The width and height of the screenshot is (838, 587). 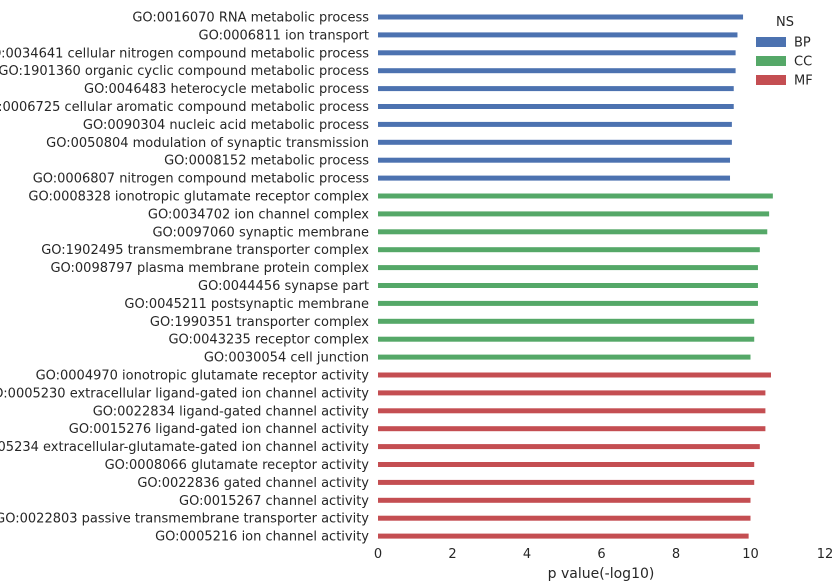 What do you see at coordinates (802, 43) in the screenshot?
I see `legend-label: BP` at bounding box center [802, 43].